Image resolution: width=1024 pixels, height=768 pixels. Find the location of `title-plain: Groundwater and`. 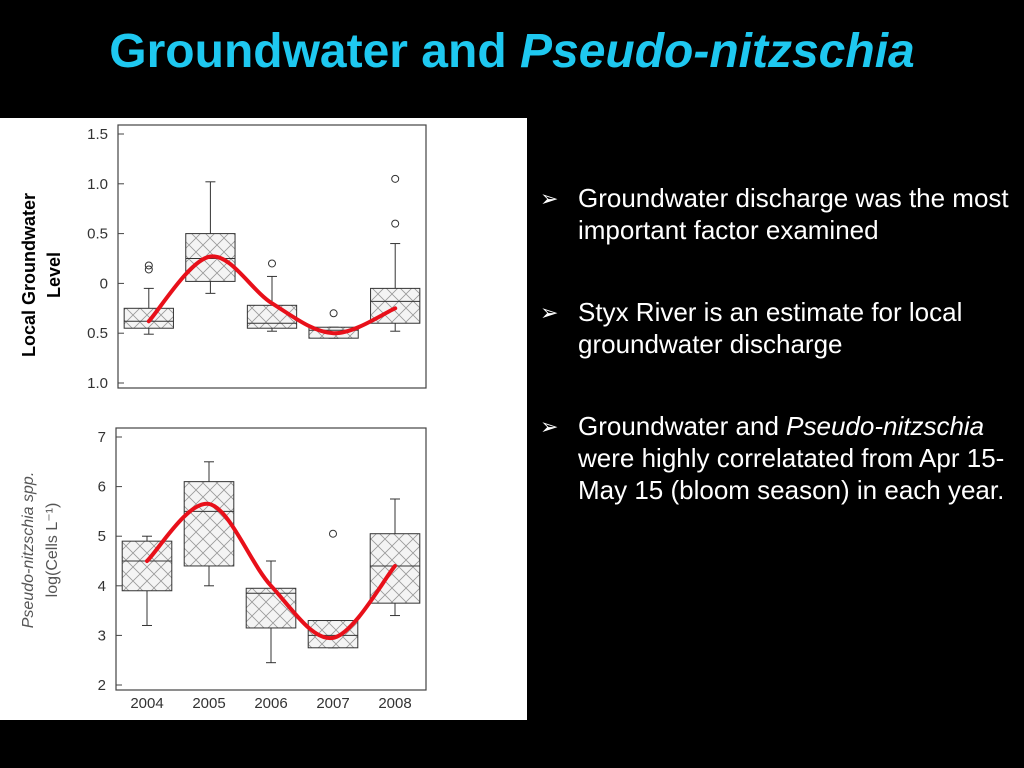

title-plain: Groundwater and is located at coordinates (314, 51).